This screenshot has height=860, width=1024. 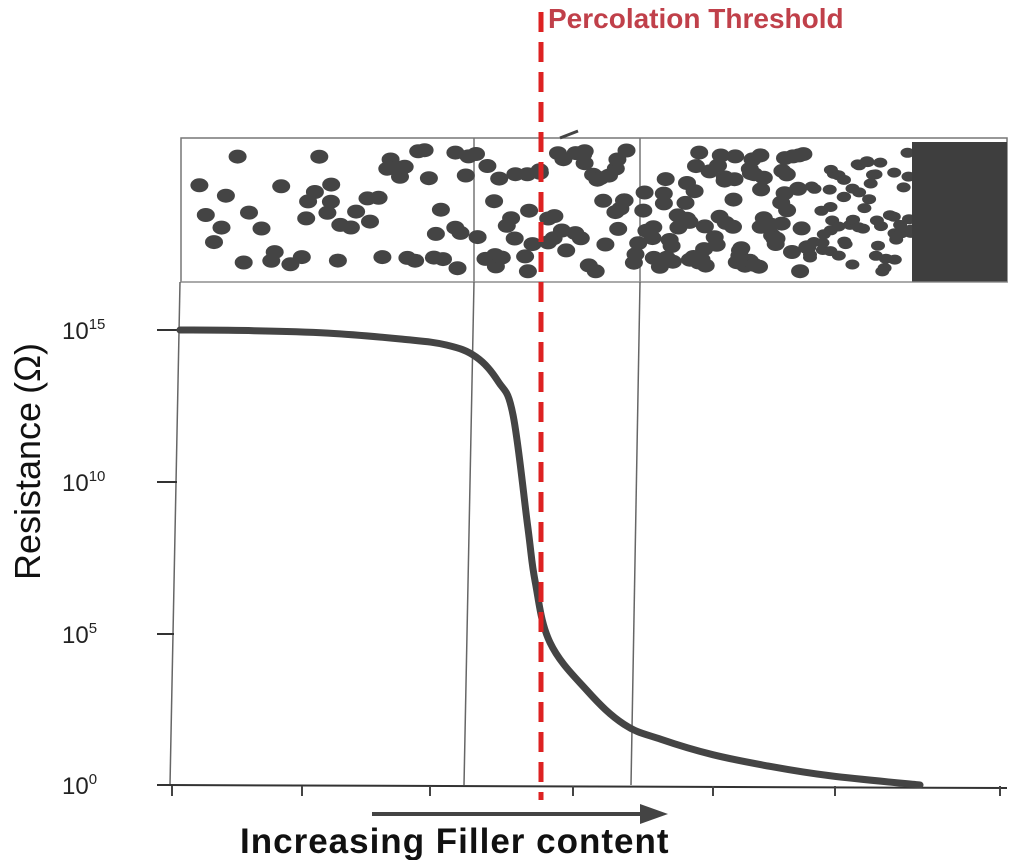 I want to click on y-axis-line, so click(x=175, y=533).